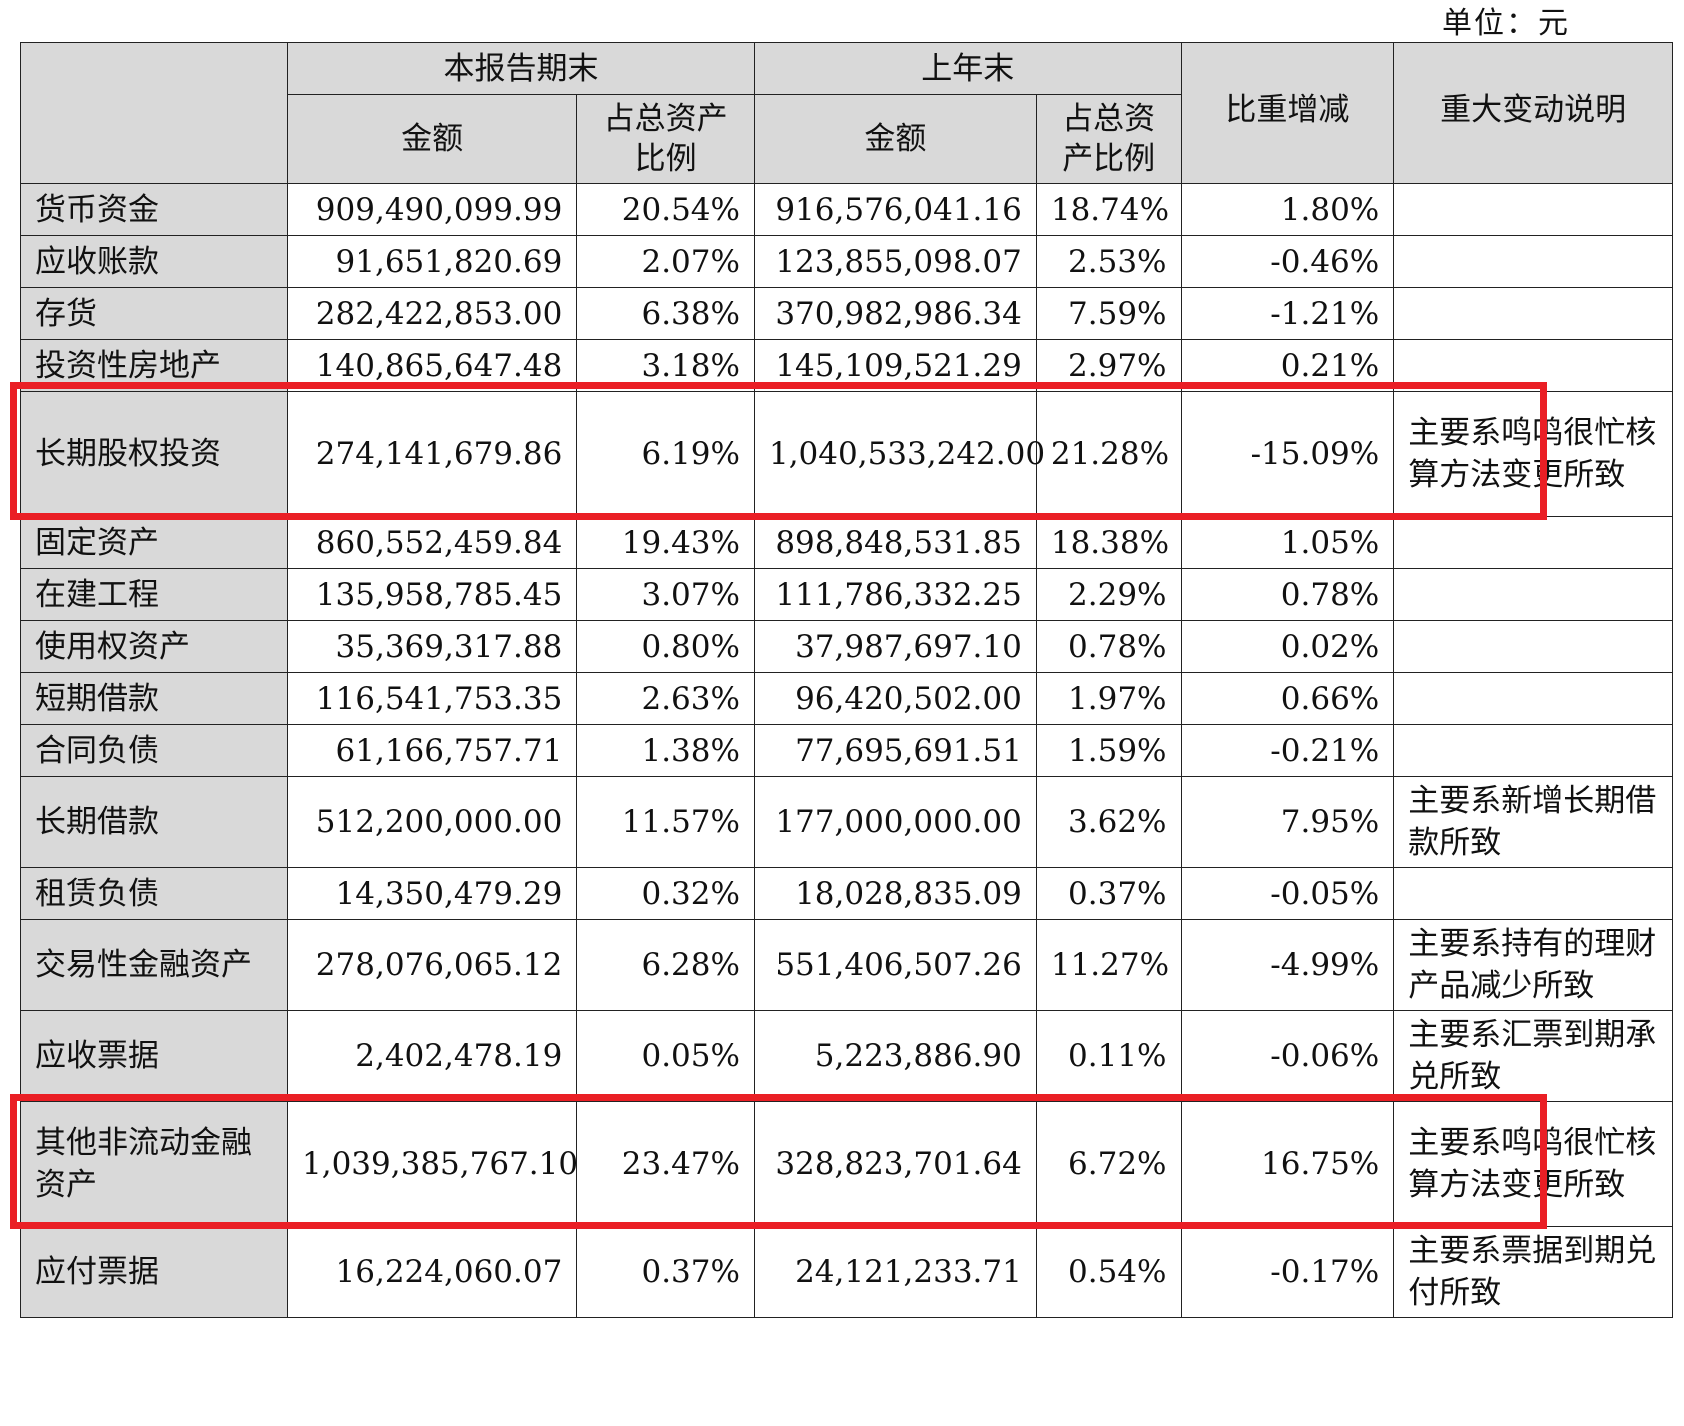 This screenshot has height=1426, width=1684. What do you see at coordinates (154, 542) in the screenshot?
I see `row-name: 固定资产` at bounding box center [154, 542].